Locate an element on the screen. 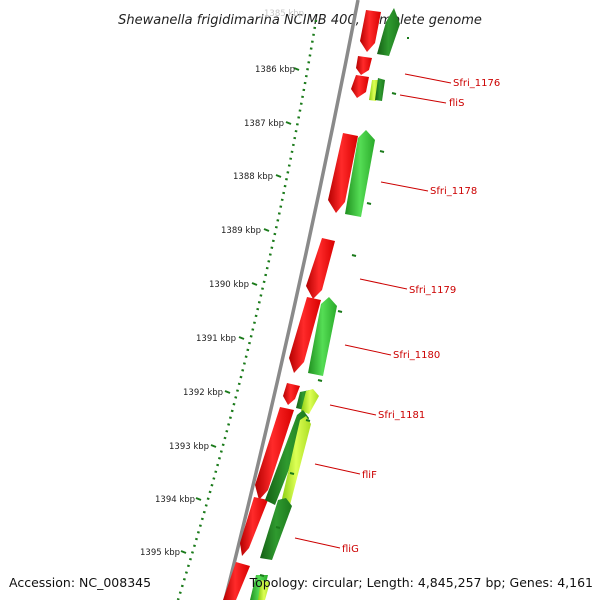  gene-label: Sfri_1180 is located at coordinates (416, 355).